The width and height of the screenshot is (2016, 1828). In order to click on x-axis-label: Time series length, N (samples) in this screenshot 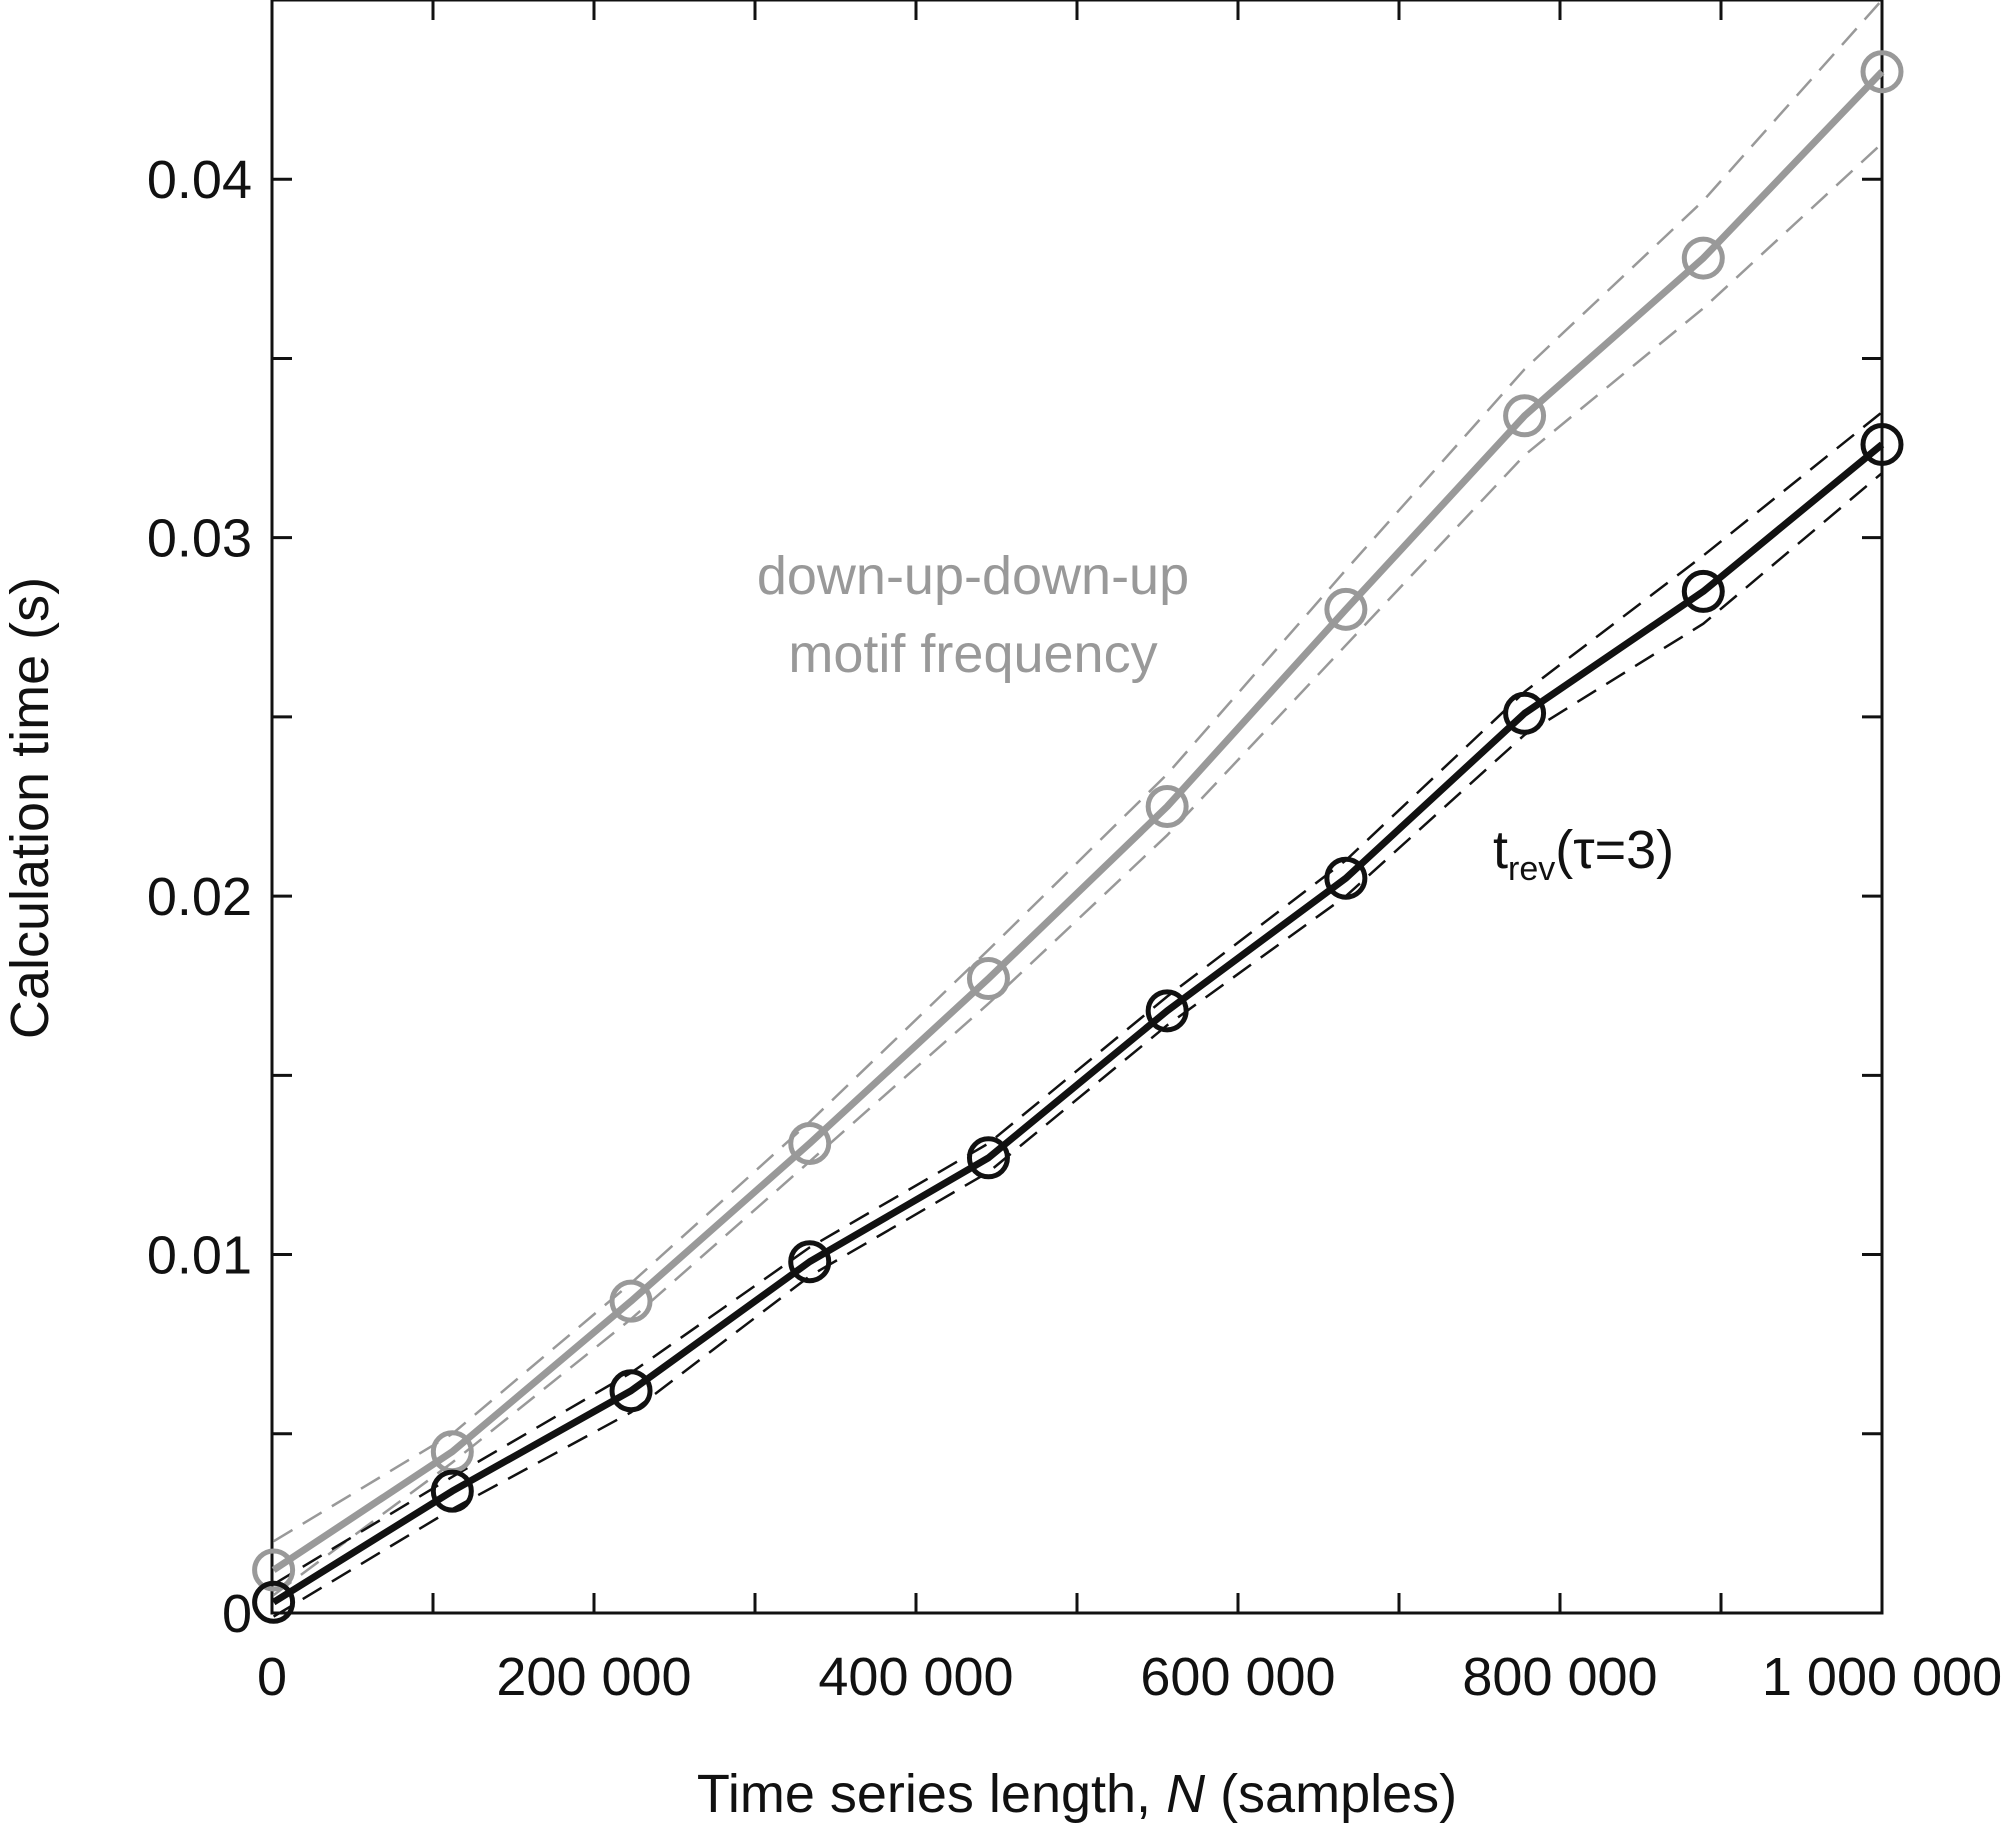, I will do `click(1077, 1794)`.